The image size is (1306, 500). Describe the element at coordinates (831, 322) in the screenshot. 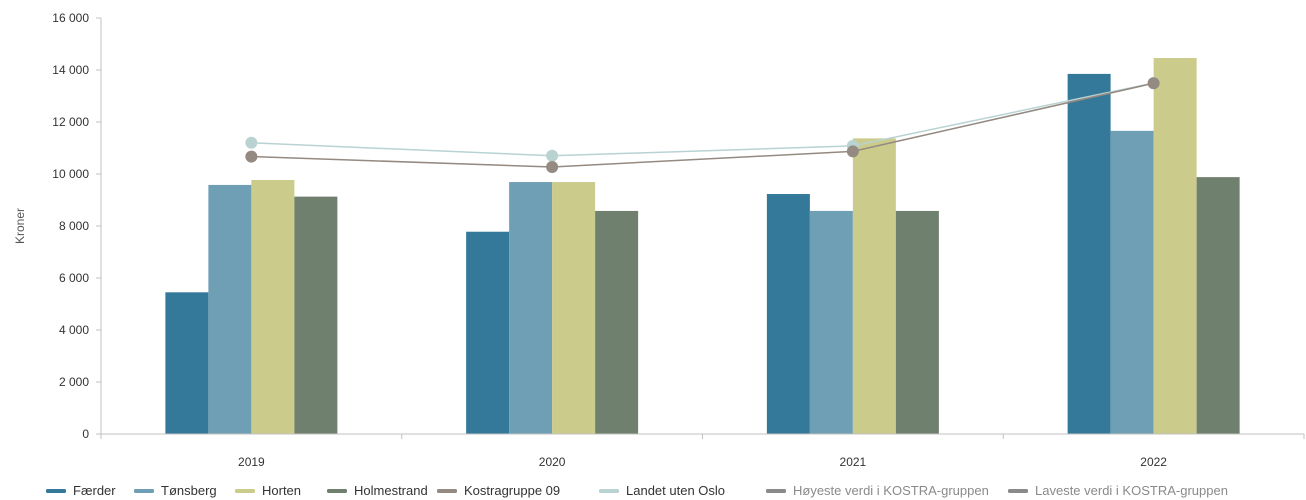

I see `bar-tonsberg-2021` at that location.